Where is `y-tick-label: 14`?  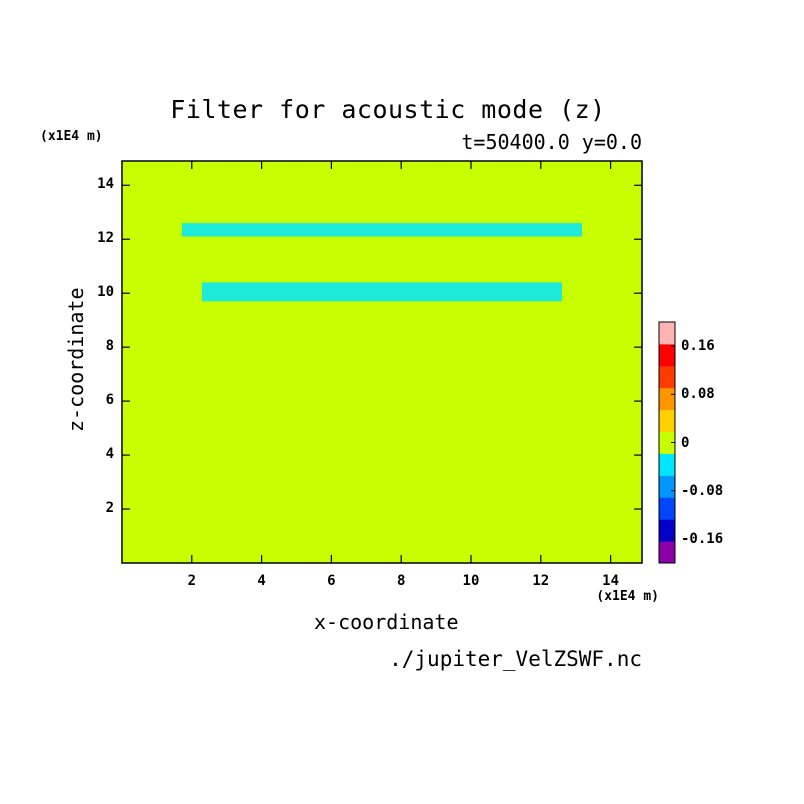 y-tick-label: 14 is located at coordinates (105, 184).